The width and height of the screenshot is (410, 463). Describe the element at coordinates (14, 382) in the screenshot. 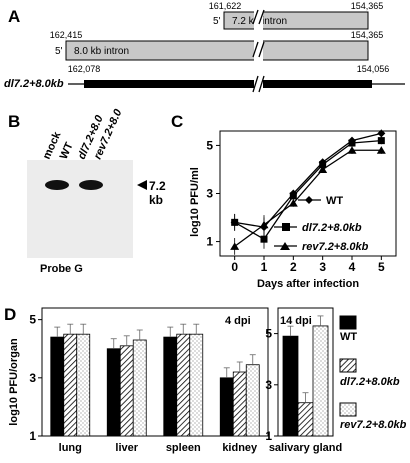

I see `chart-d-ylabel: log10 PFU/organ` at that location.